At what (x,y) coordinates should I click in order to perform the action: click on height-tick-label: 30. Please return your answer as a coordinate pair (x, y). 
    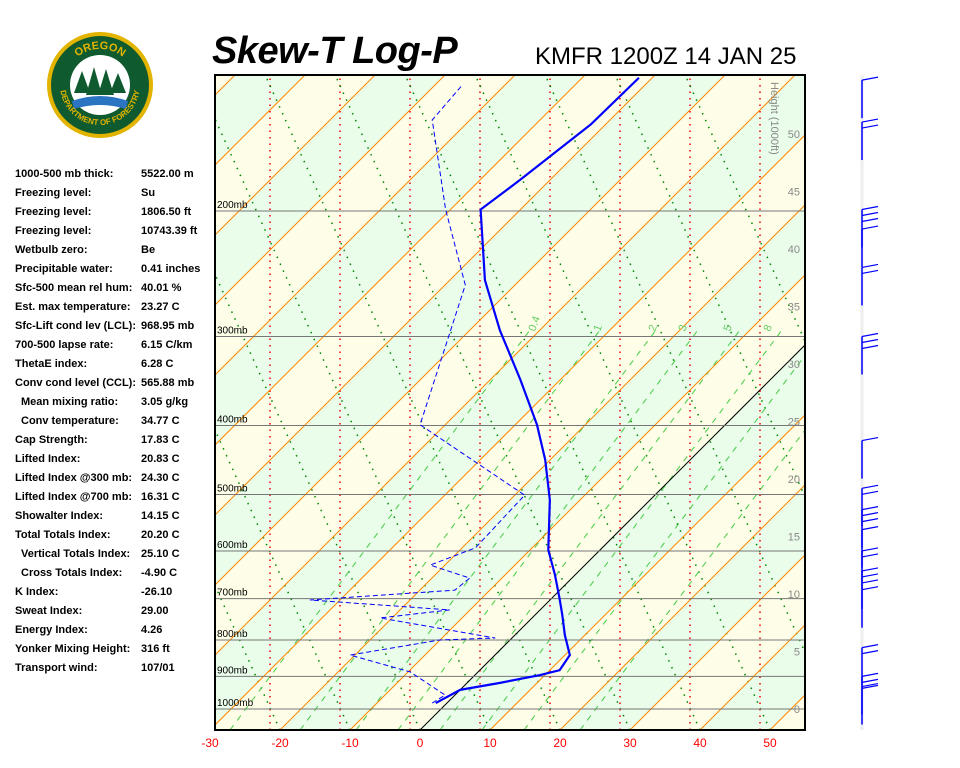
    Looking at the image, I should click on (794, 365).